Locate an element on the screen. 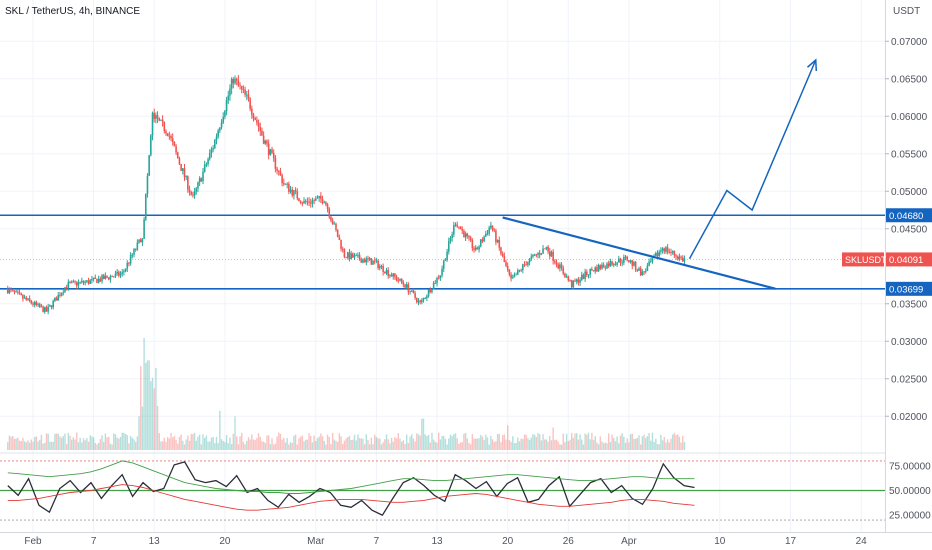 Image resolution: width=932 pixels, height=550 pixels. time-tick-label: Feb is located at coordinates (33, 541).